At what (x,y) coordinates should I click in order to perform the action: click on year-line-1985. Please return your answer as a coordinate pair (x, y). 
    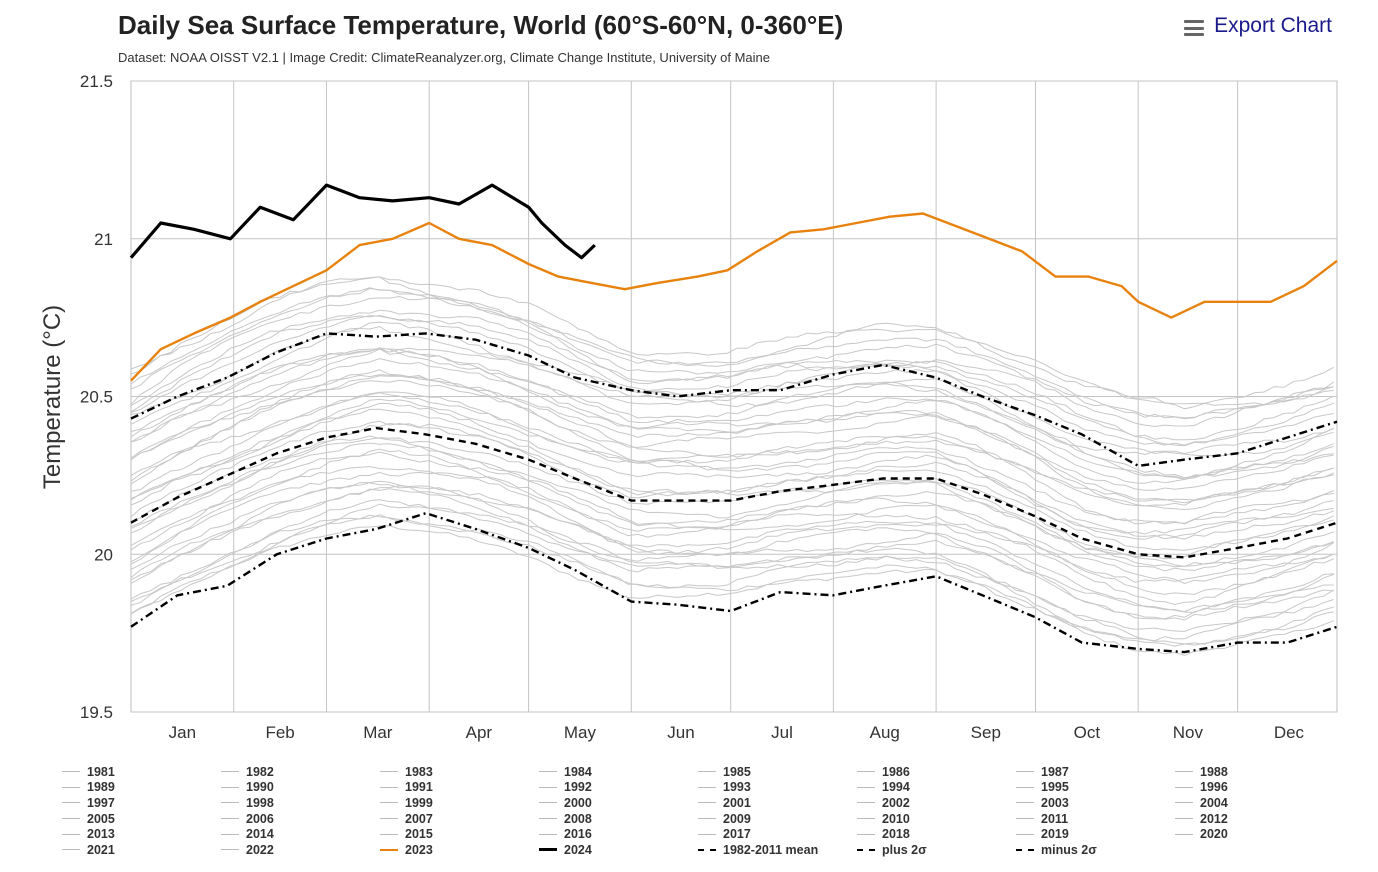
    Looking at the image, I should click on (732, 565).